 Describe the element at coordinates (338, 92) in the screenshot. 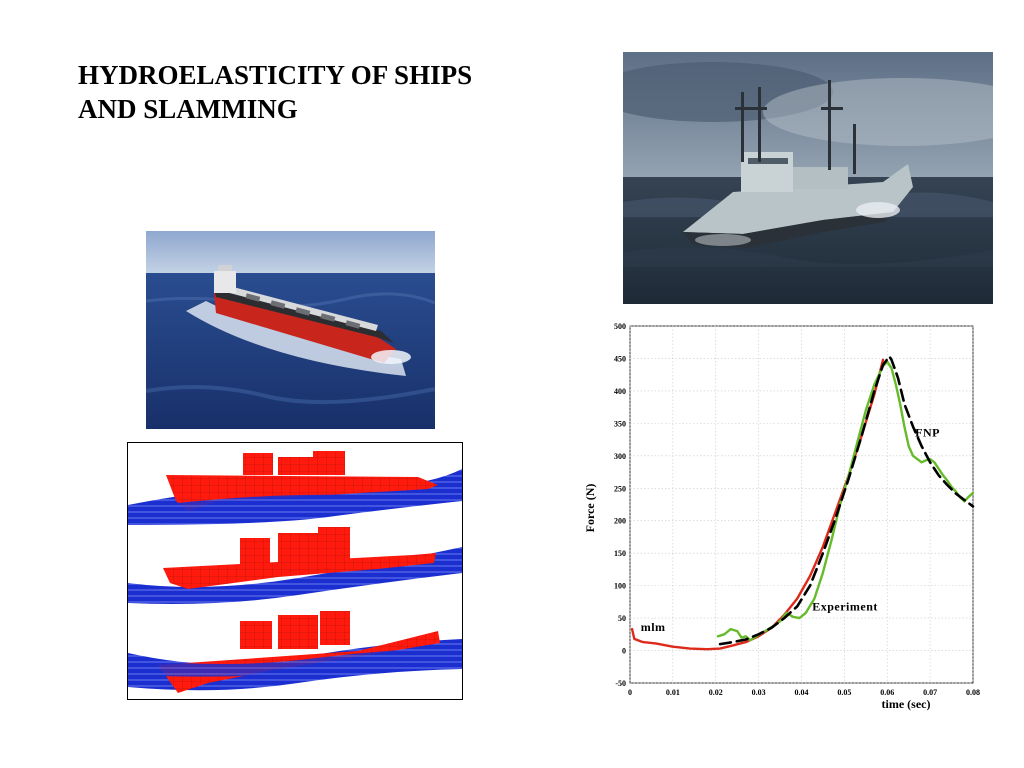

I see `slide-title: HYDROELASTICITY OF SHIPS AND SLAMMING` at that location.